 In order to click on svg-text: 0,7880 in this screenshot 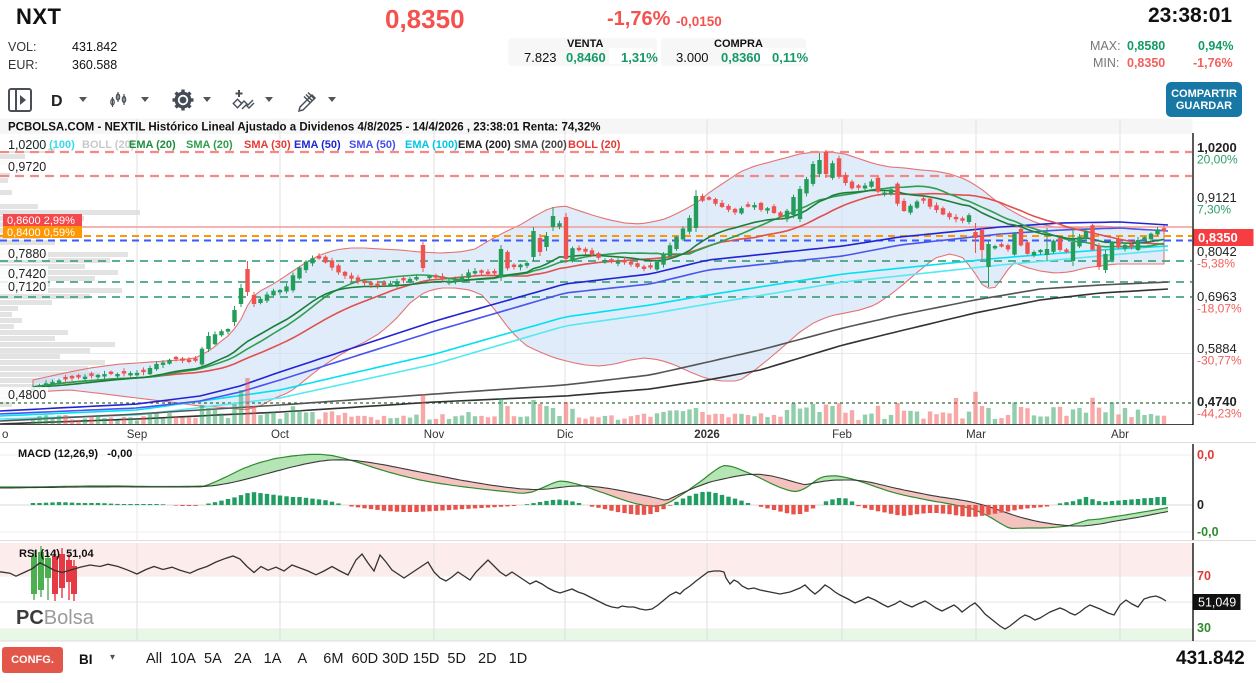, I will do `click(27, 254)`.